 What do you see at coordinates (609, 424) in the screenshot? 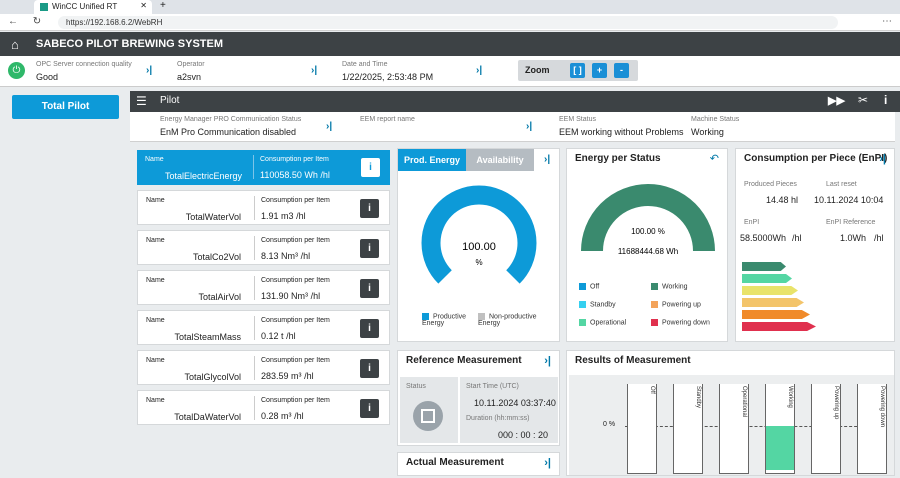
I see `results-zero-label: 0 %` at bounding box center [609, 424].